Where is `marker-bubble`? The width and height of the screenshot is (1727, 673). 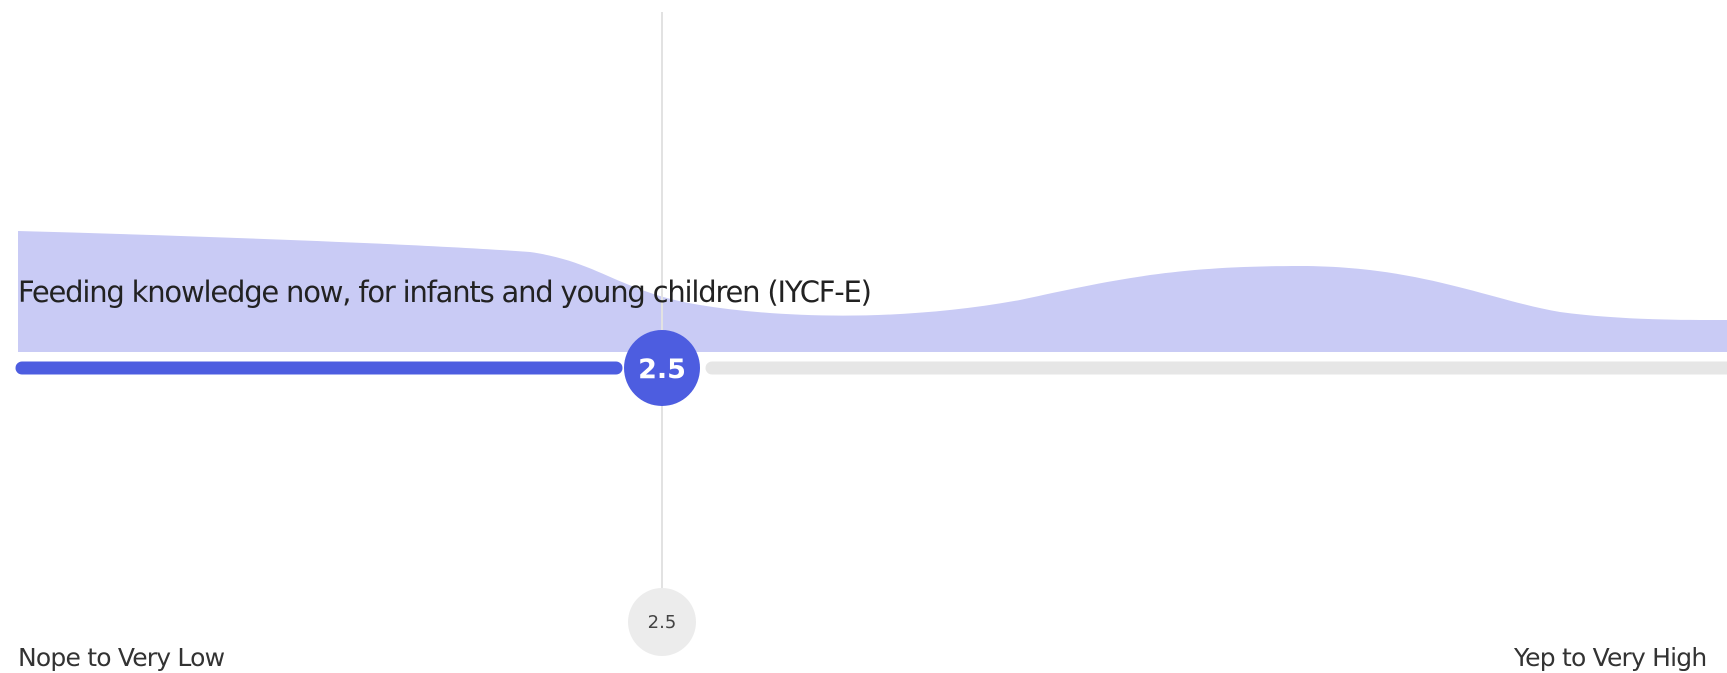 marker-bubble is located at coordinates (662, 622).